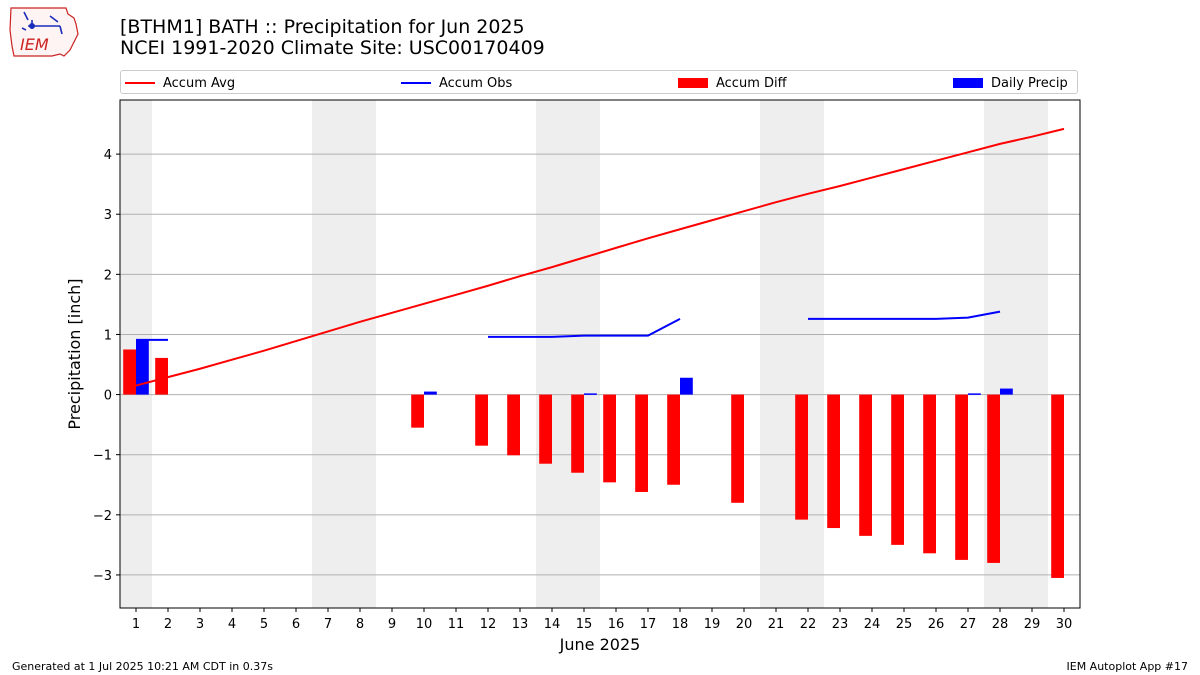 This screenshot has width=1200, height=675. Describe the element at coordinates (488, 624) in the screenshot. I see `x-tick-label: 12` at that location.